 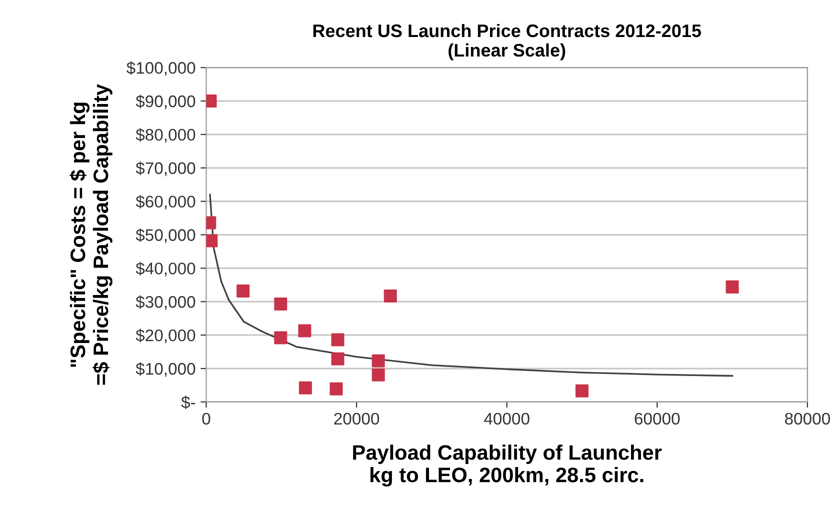 What do you see at coordinates (507, 465) in the screenshot?
I see `x-axis-title: Payload Capability of Launcher kg to LEO, 200km, 28.5 circ.` at bounding box center [507, 465].